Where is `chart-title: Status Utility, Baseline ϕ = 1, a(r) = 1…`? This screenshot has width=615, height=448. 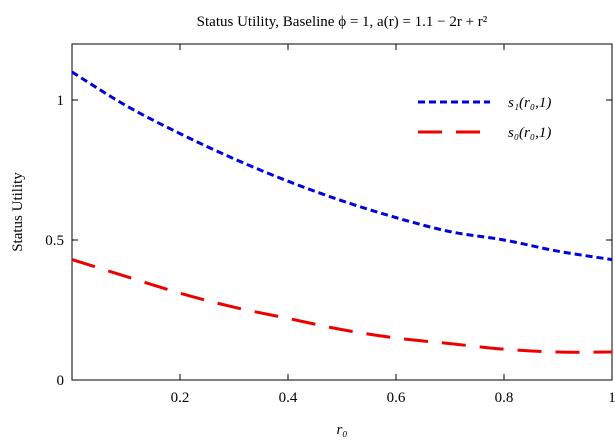
chart-title: Status Utility, Baseline ϕ = 1, a(r) = 1… is located at coordinates (342, 22).